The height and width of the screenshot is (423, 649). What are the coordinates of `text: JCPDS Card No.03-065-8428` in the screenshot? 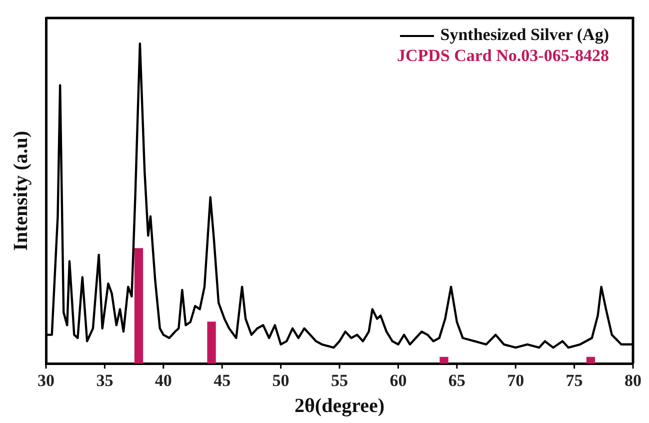 It's located at (502, 55).